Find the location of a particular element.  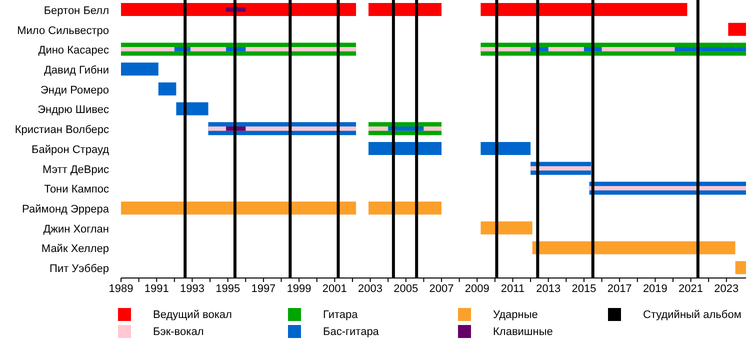

x-tick-label: 1989 is located at coordinates (121, 288).